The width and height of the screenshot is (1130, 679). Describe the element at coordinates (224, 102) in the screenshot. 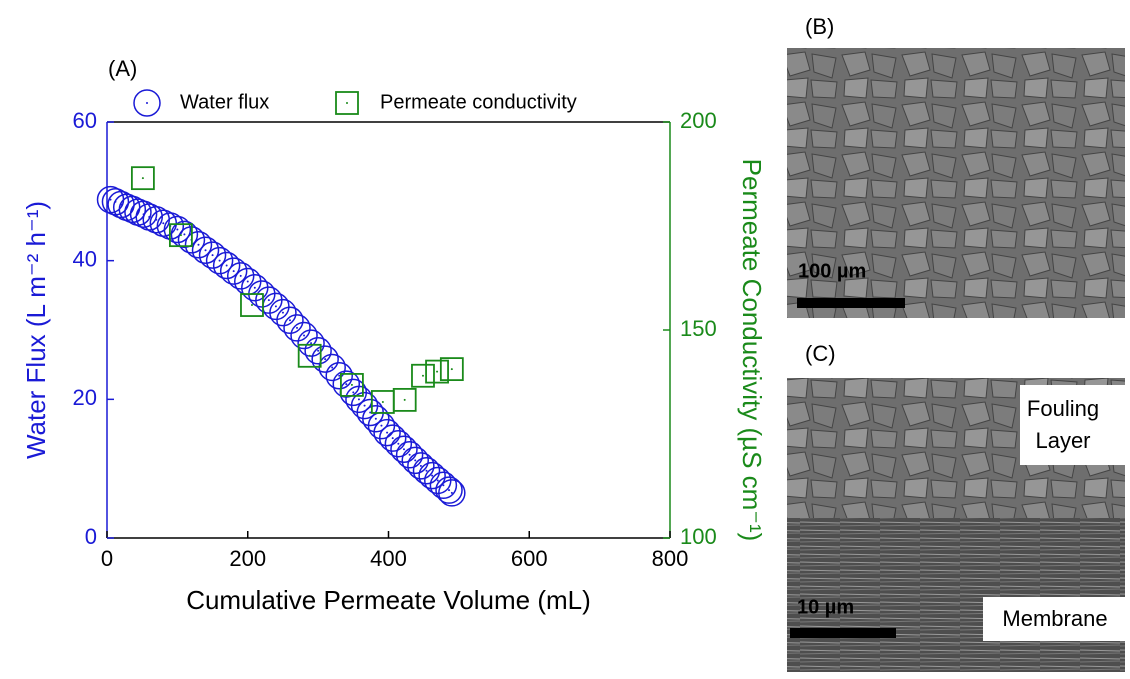

I see `legend-label: Water flux` at that location.